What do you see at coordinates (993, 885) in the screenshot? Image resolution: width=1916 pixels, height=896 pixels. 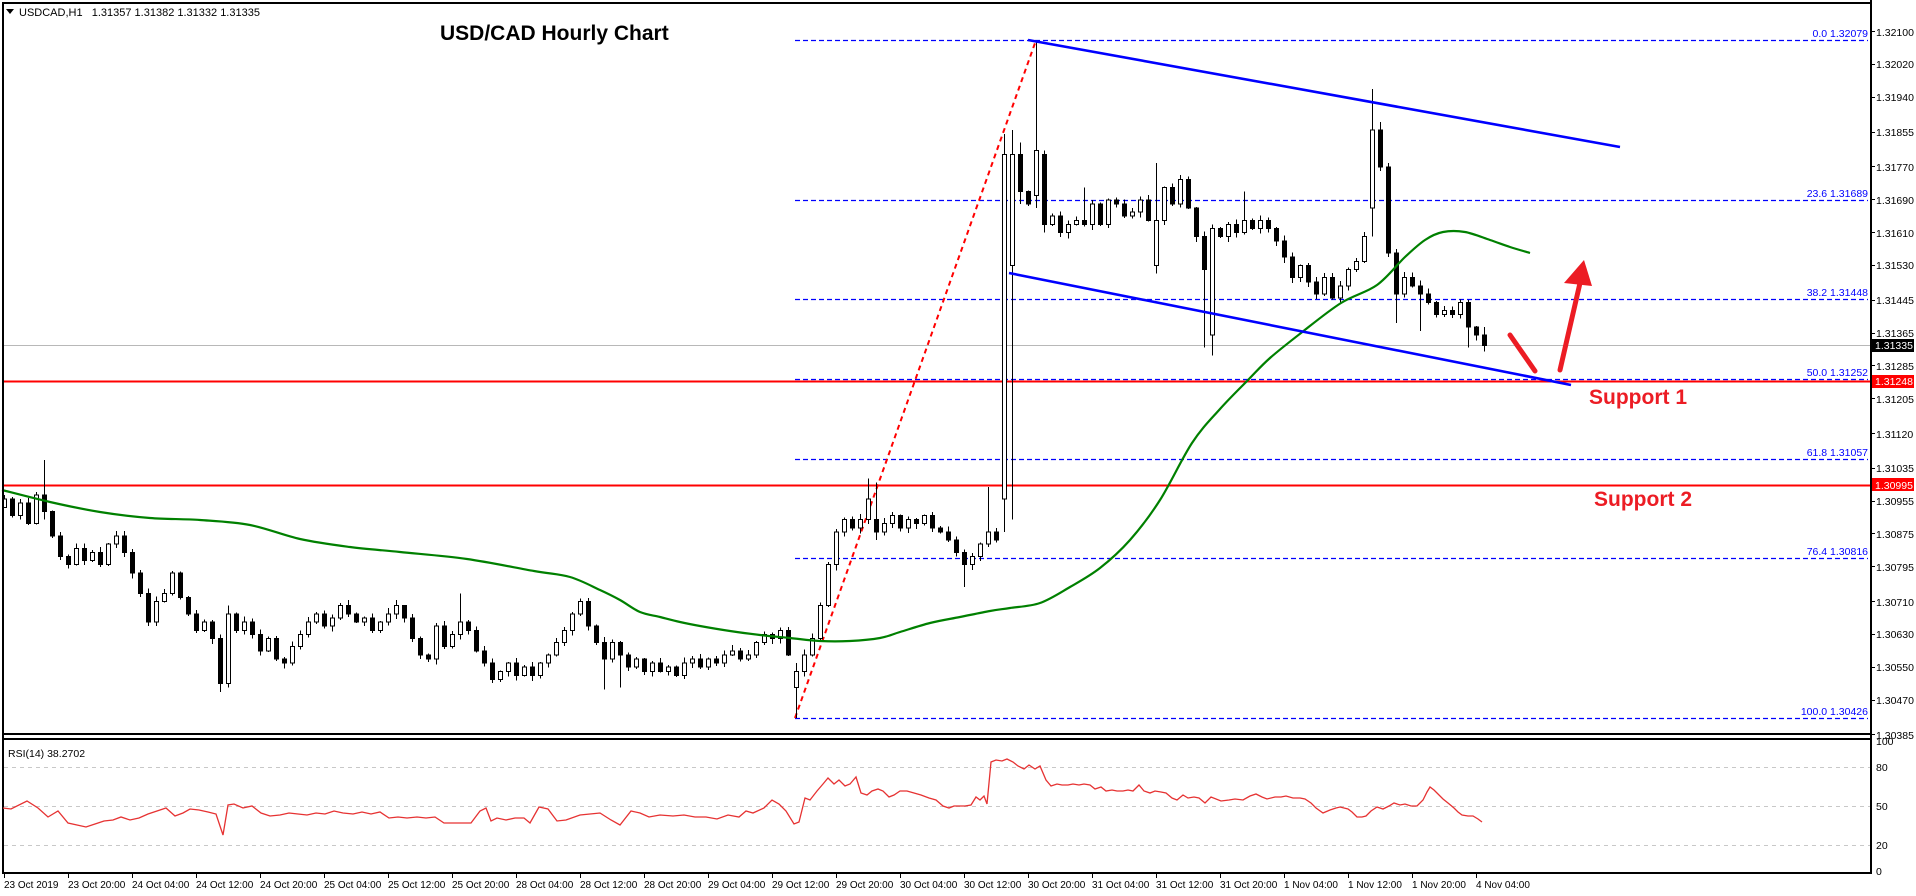 I see `svg-text: 30 Oct 12:00` at bounding box center [993, 885].